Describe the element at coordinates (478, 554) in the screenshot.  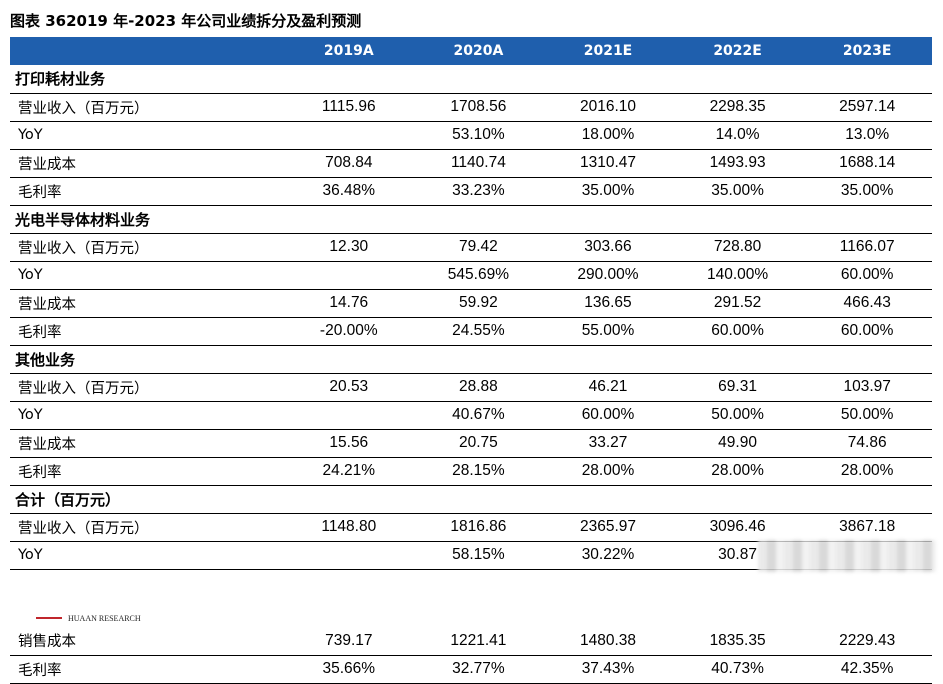
I see `cell-value: 58.15%` at that location.